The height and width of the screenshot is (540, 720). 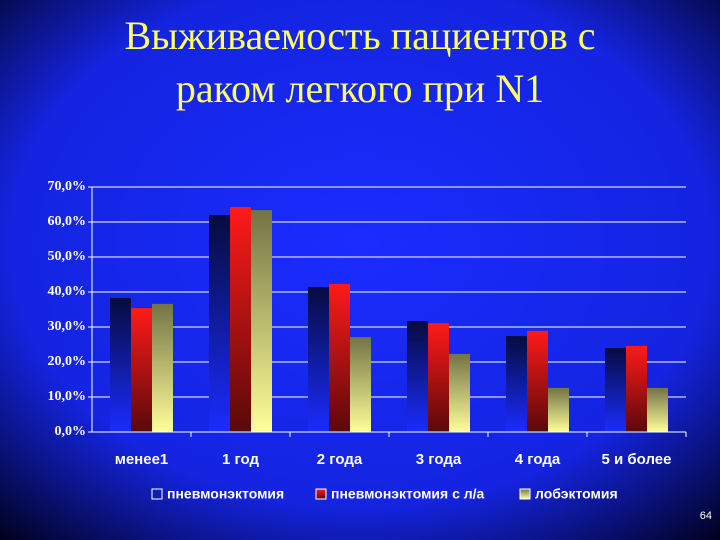 What do you see at coordinates (67, 291) in the screenshot?
I see `y-tick-label: 40,0%` at bounding box center [67, 291].